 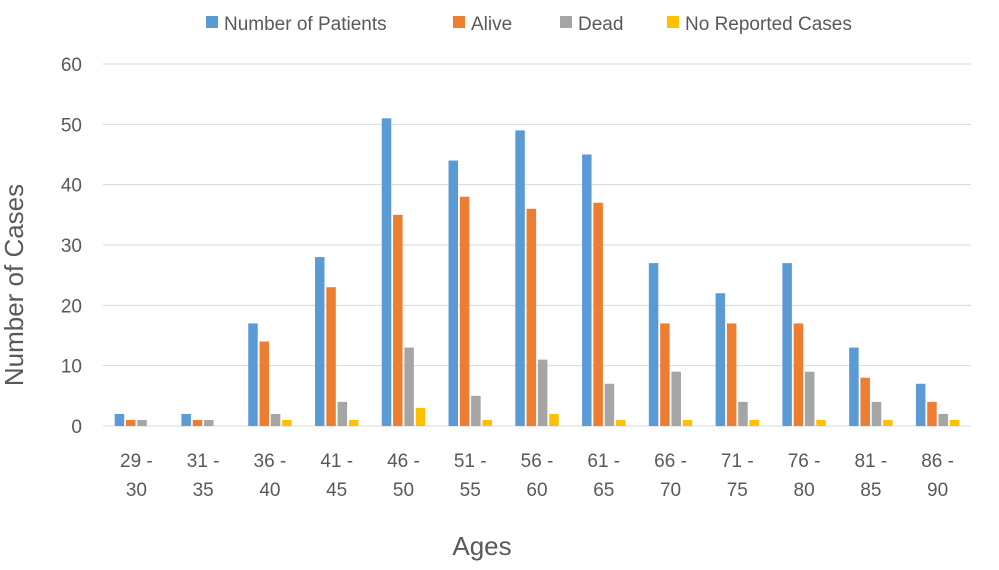 What do you see at coordinates (71, 306) in the screenshot?
I see `y-tick-label: 20` at bounding box center [71, 306].